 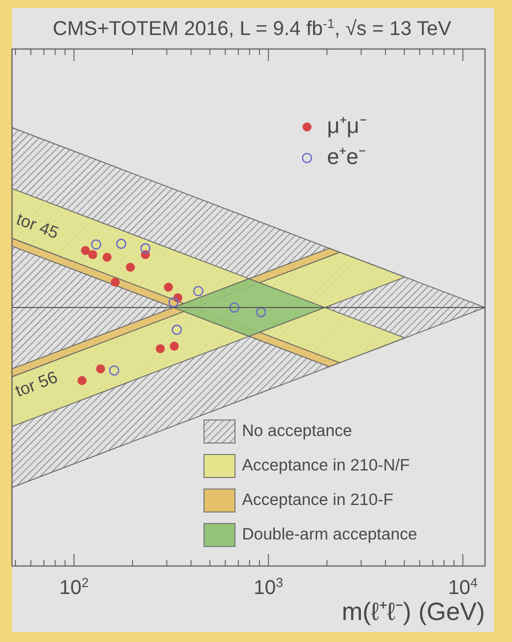 What do you see at coordinates (326, 465) in the screenshot?
I see `legend-label: Acceptance in 210-N/F` at bounding box center [326, 465].